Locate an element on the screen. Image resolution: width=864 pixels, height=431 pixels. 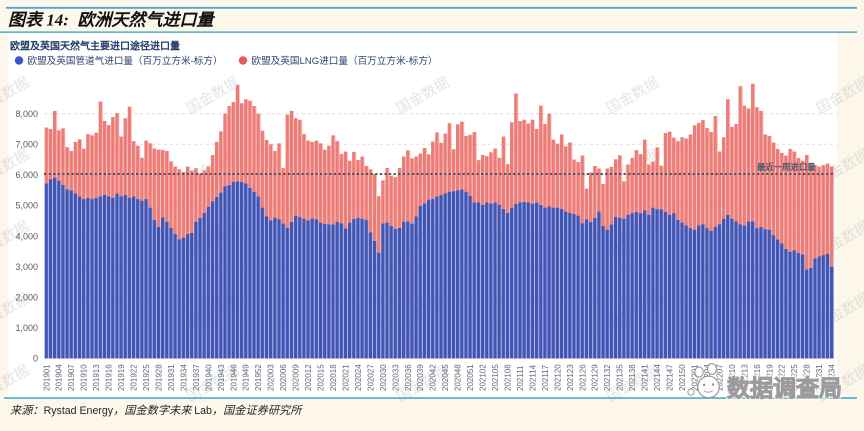
svg-text: 202045 is located at coordinates (445, 377).